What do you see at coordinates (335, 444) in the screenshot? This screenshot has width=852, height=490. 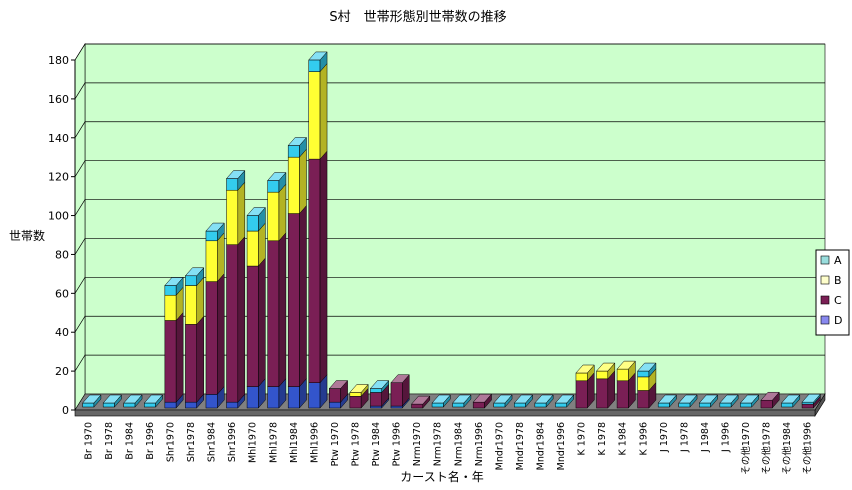 I see `x-tick-label: Ptw 1970` at bounding box center [335, 444].